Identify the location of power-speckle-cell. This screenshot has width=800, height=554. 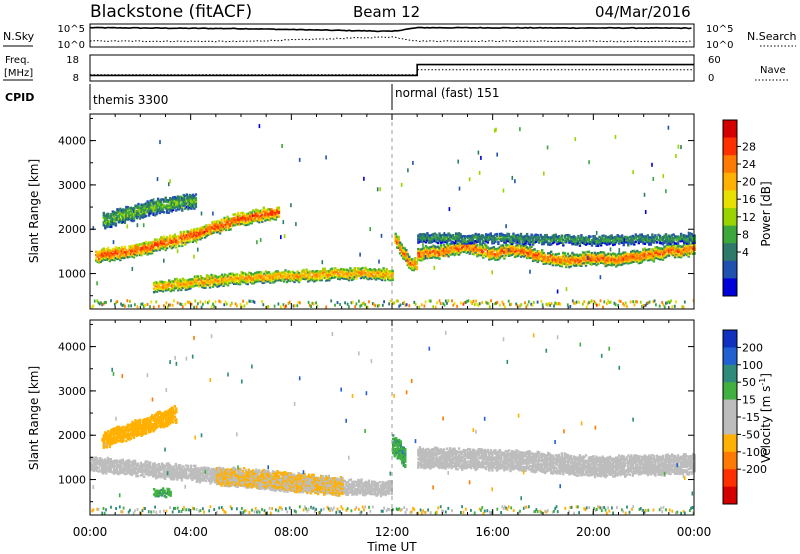
(668, 127).